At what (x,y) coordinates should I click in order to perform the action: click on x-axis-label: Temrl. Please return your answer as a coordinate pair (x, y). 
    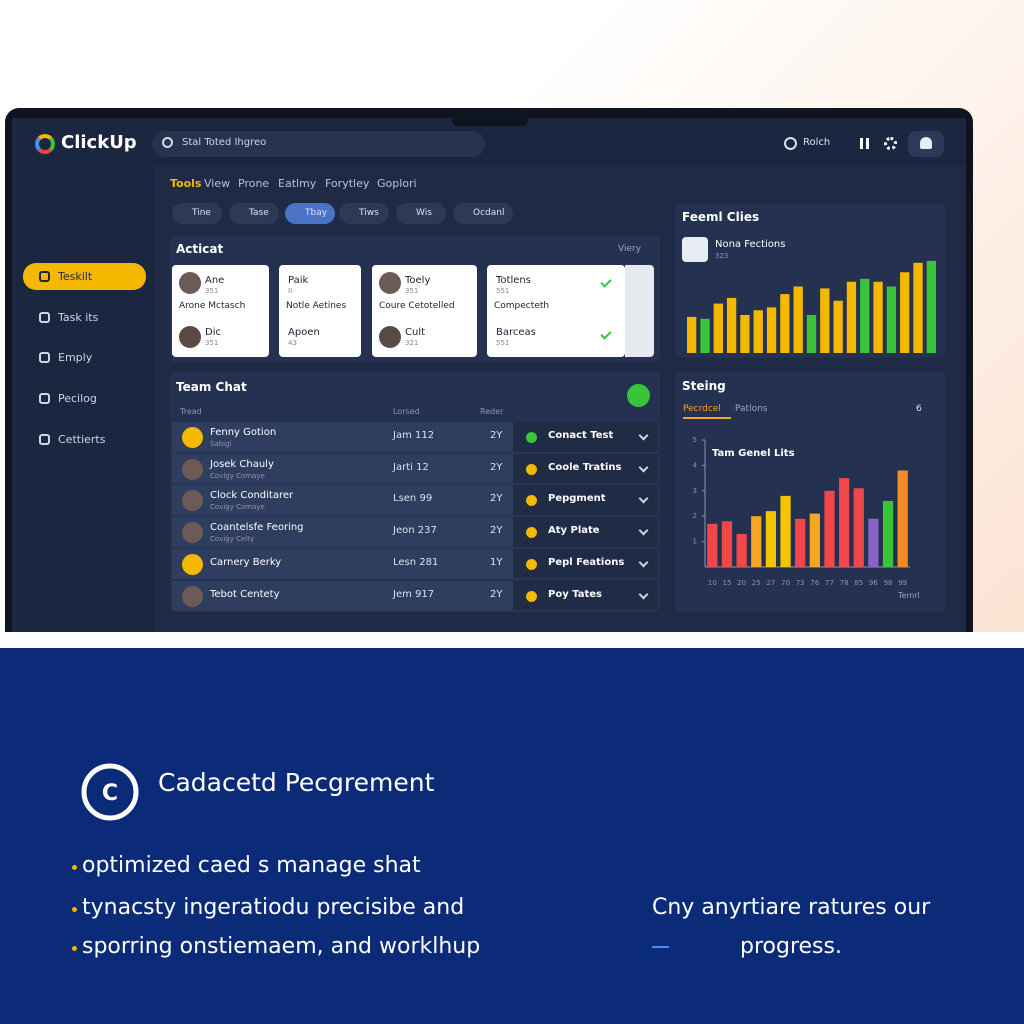
    Looking at the image, I should click on (909, 595).